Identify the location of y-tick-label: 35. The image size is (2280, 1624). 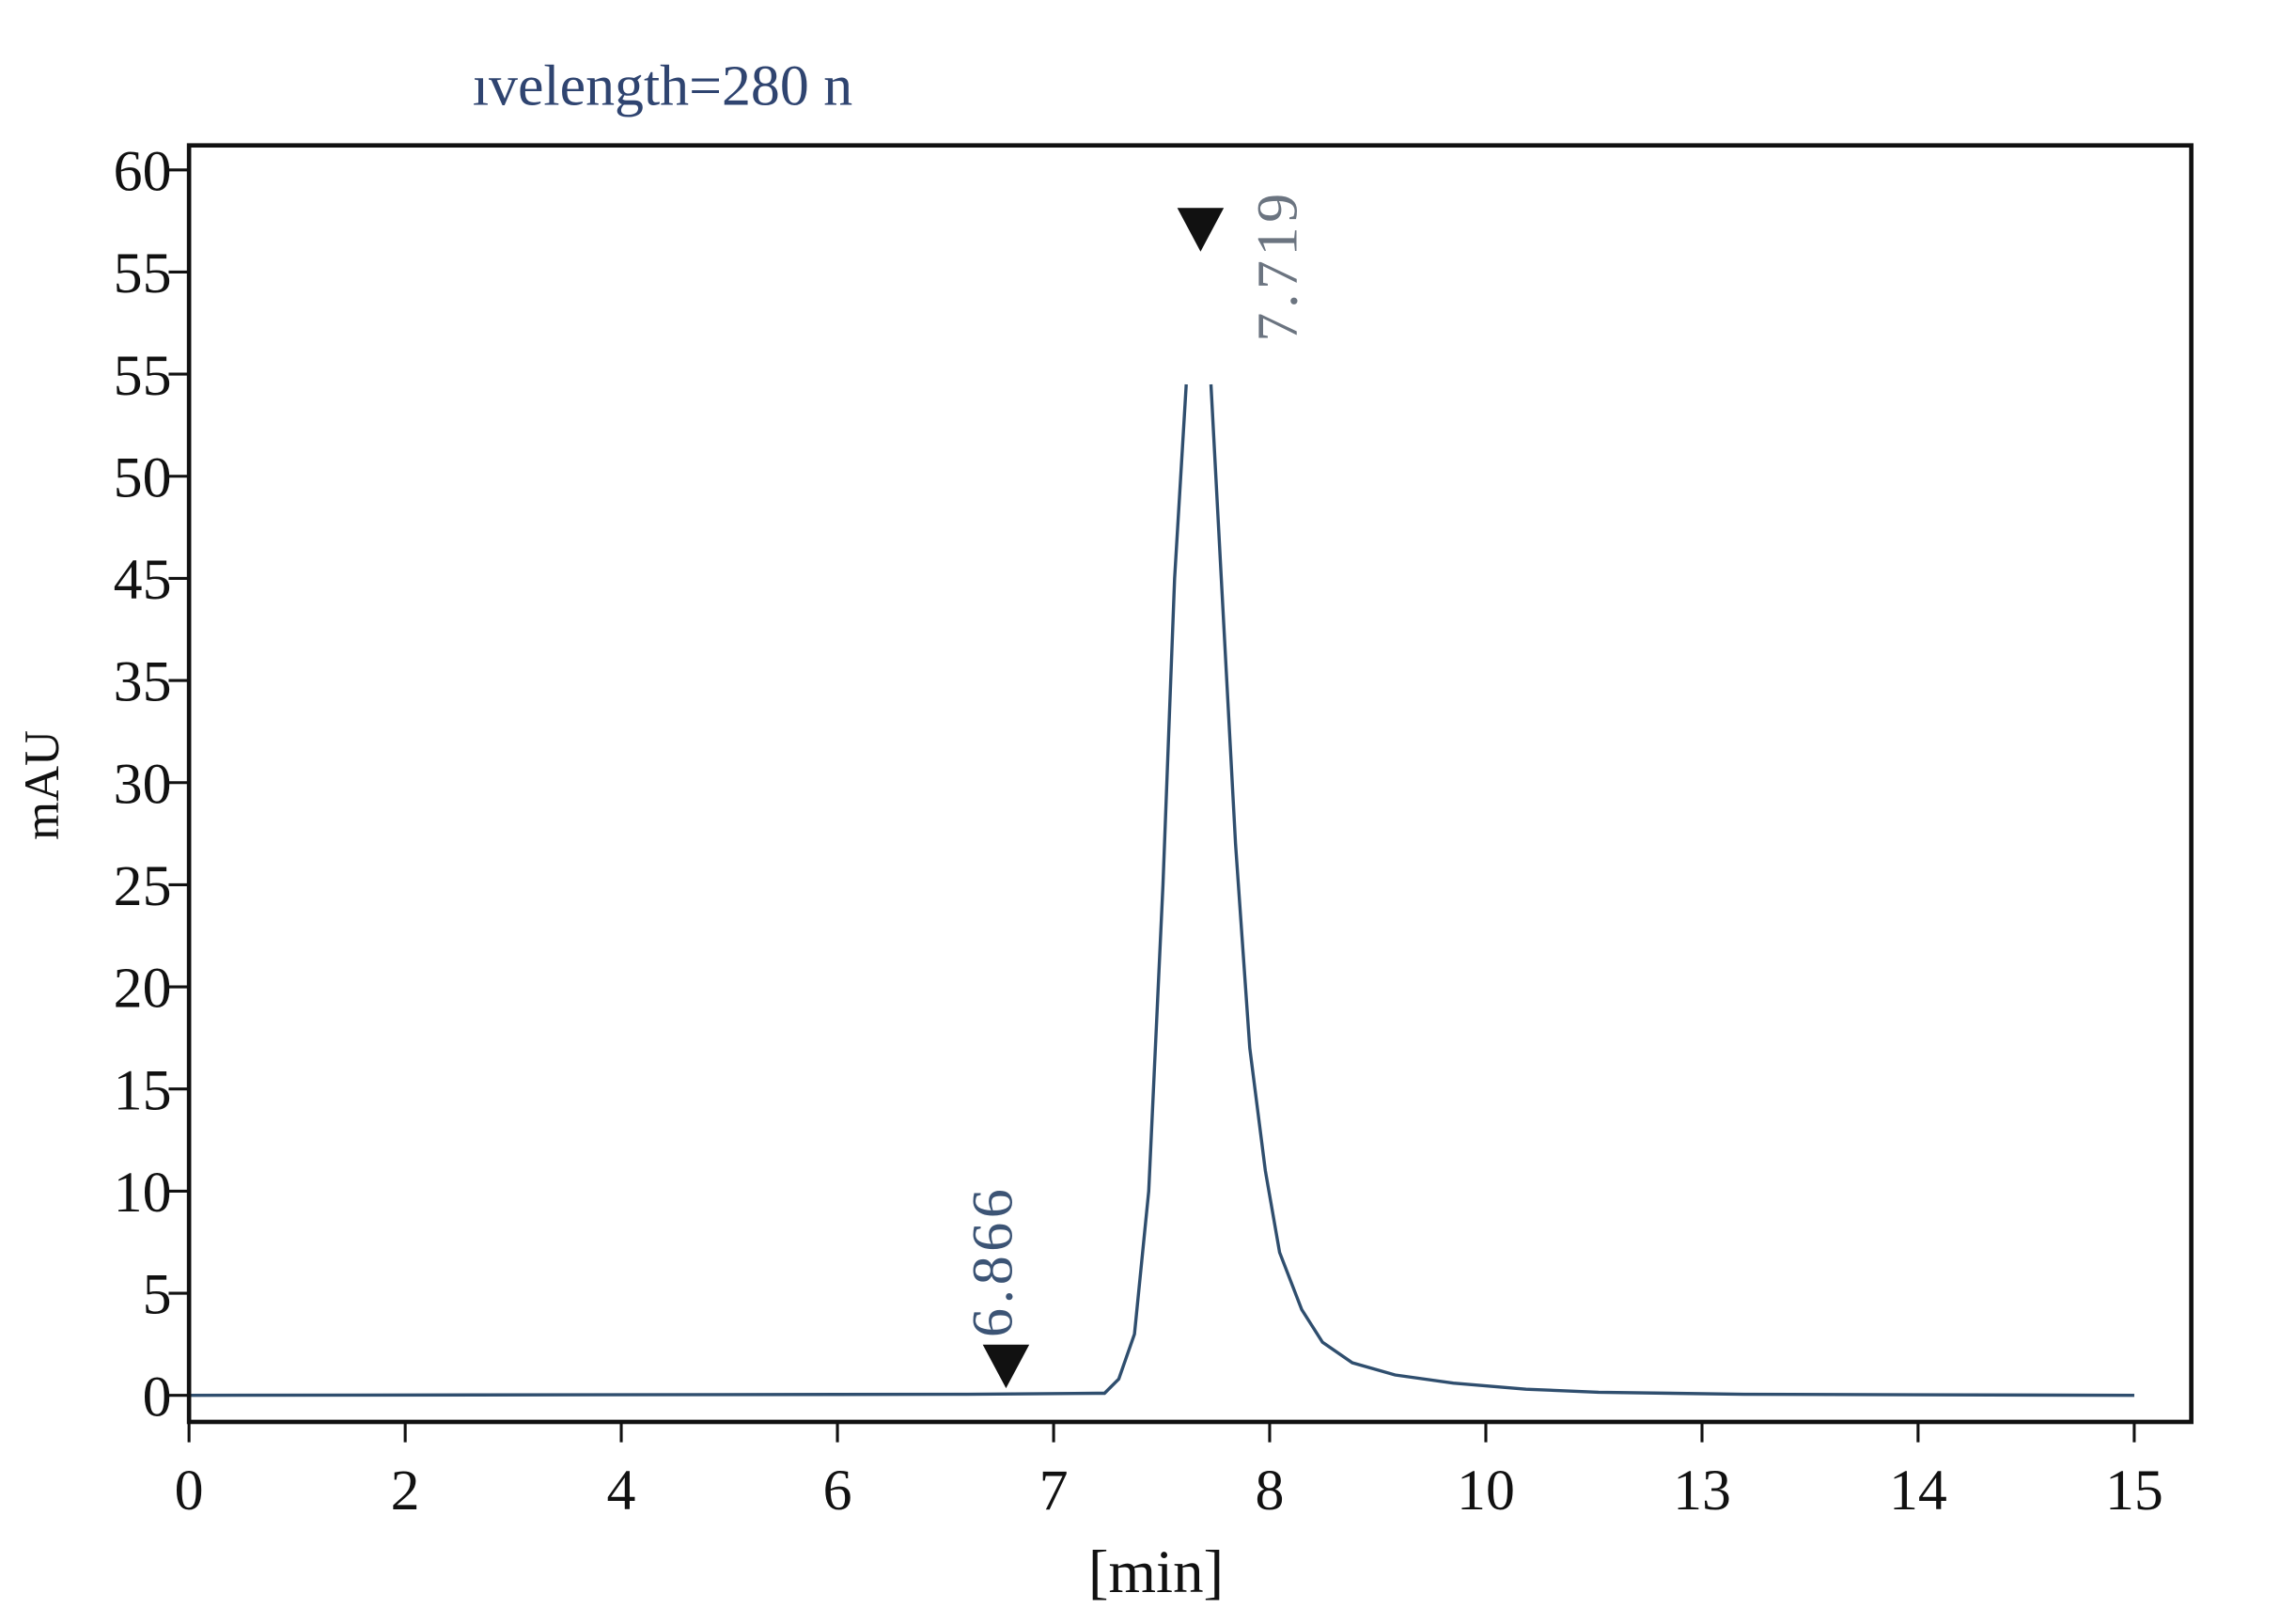
(143, 682).